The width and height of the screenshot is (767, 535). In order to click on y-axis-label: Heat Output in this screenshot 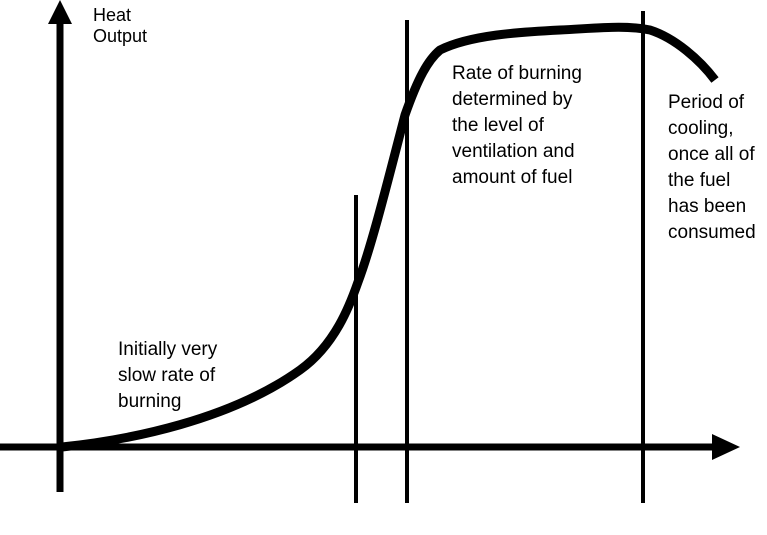, I will do `click(120, 26)`.